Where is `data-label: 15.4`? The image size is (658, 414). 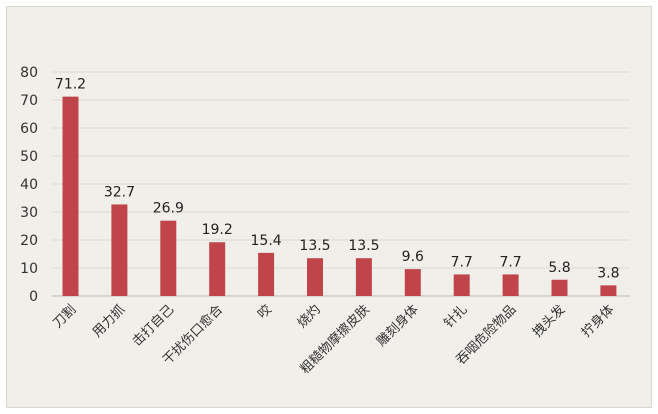
data-label: 15.4 is located at coordinates (266, 241).